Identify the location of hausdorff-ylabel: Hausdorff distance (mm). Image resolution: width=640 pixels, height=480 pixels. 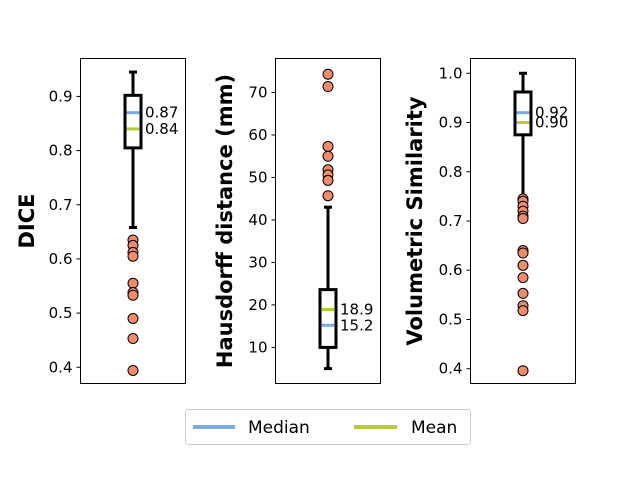
(225, 221).